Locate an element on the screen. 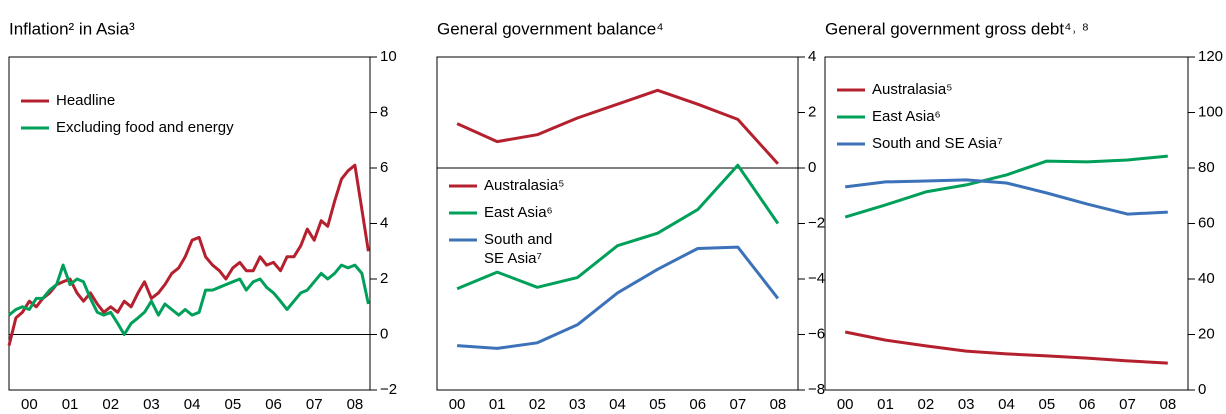 The width and height of the screenshot is (1226, 414). legend-label: Excluding food and energy is located at coordinates (145, 127).